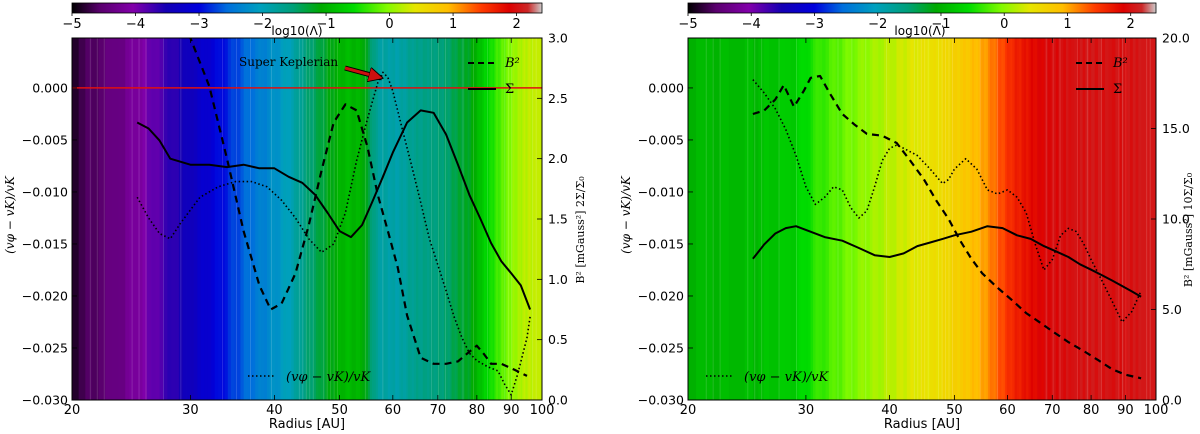 The height and width of the screenshot is (434, 1200). Describe the element at coordinates (940, 24) in the screenshot. I see `colorbar-tick-label: −1` at that location.